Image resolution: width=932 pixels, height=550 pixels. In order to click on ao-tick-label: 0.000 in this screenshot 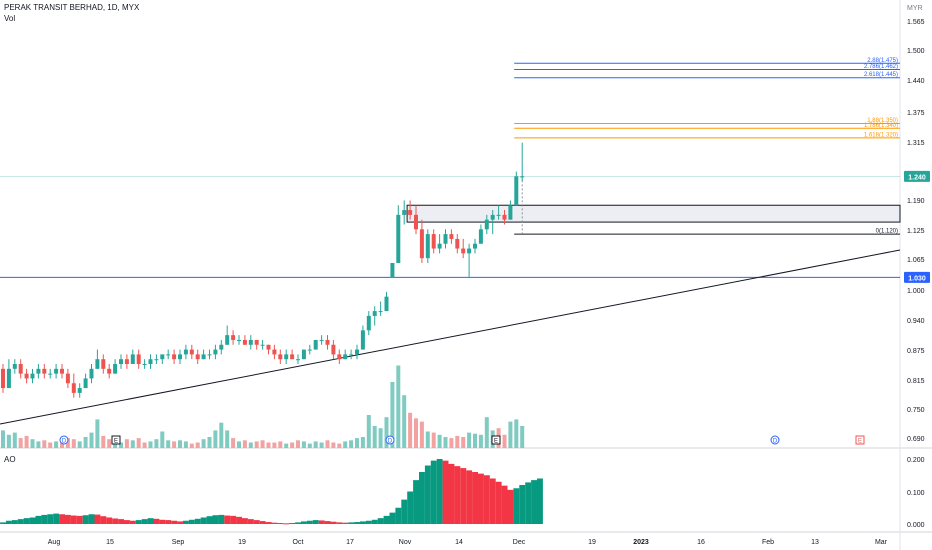, I will do `click(916, 525)`.